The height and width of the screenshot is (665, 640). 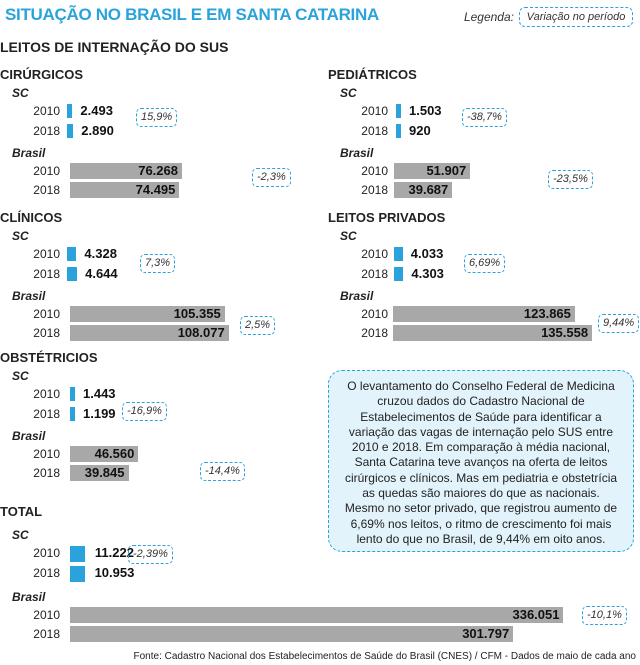 I want to click on brasil-value-label: 105.355, so click(x=197, y=313).